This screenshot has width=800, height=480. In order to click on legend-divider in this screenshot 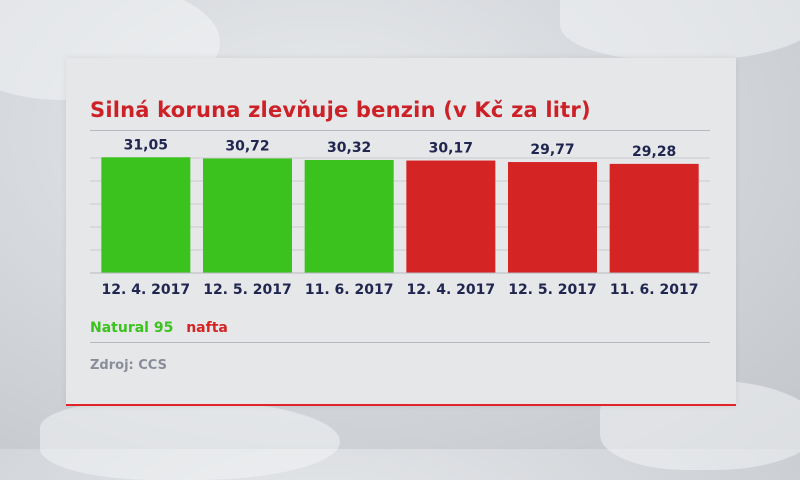, I will do `click(400, 342)`.